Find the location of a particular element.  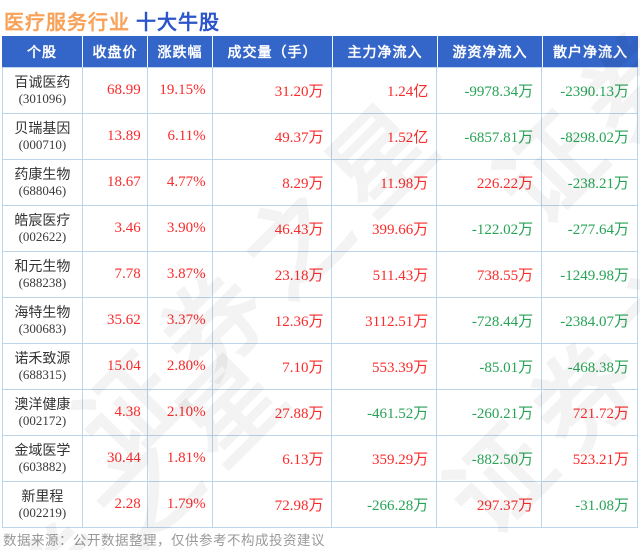

close-price-cell: 3.46 is located at coordinates (115, 228).